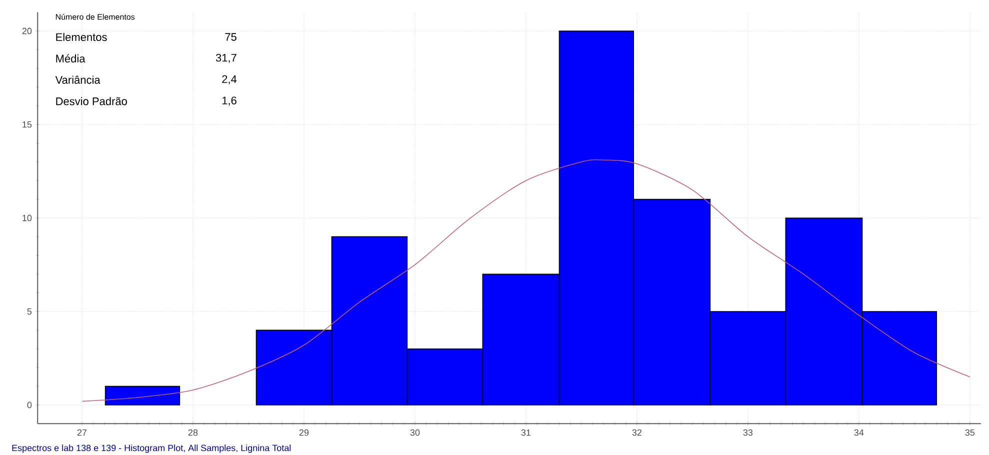  What do you see at coordinates (77, 80) in the screenshot?
I see `annotation: Variância` at bounding box center [77, 80].